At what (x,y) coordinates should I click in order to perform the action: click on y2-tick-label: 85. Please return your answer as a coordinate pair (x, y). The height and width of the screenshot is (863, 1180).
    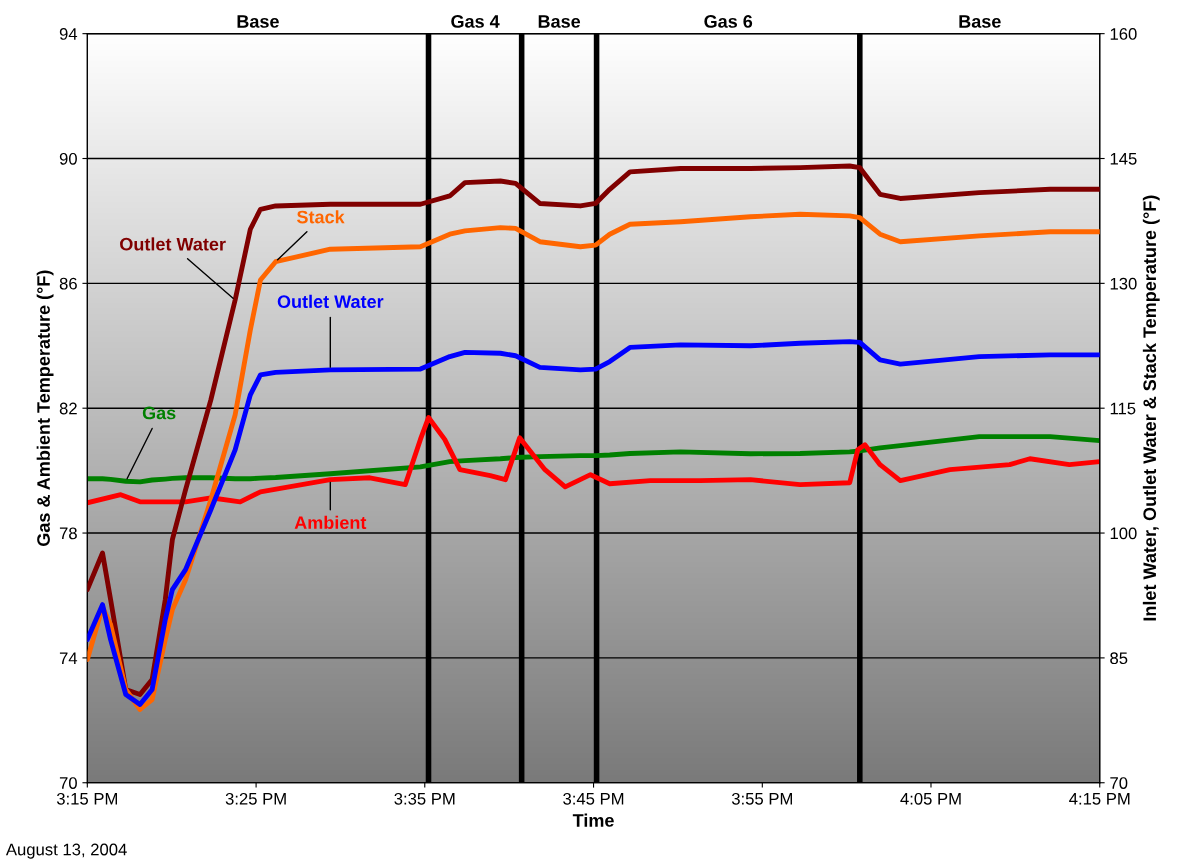
    Looking at the image, I should click on (1119, 658).